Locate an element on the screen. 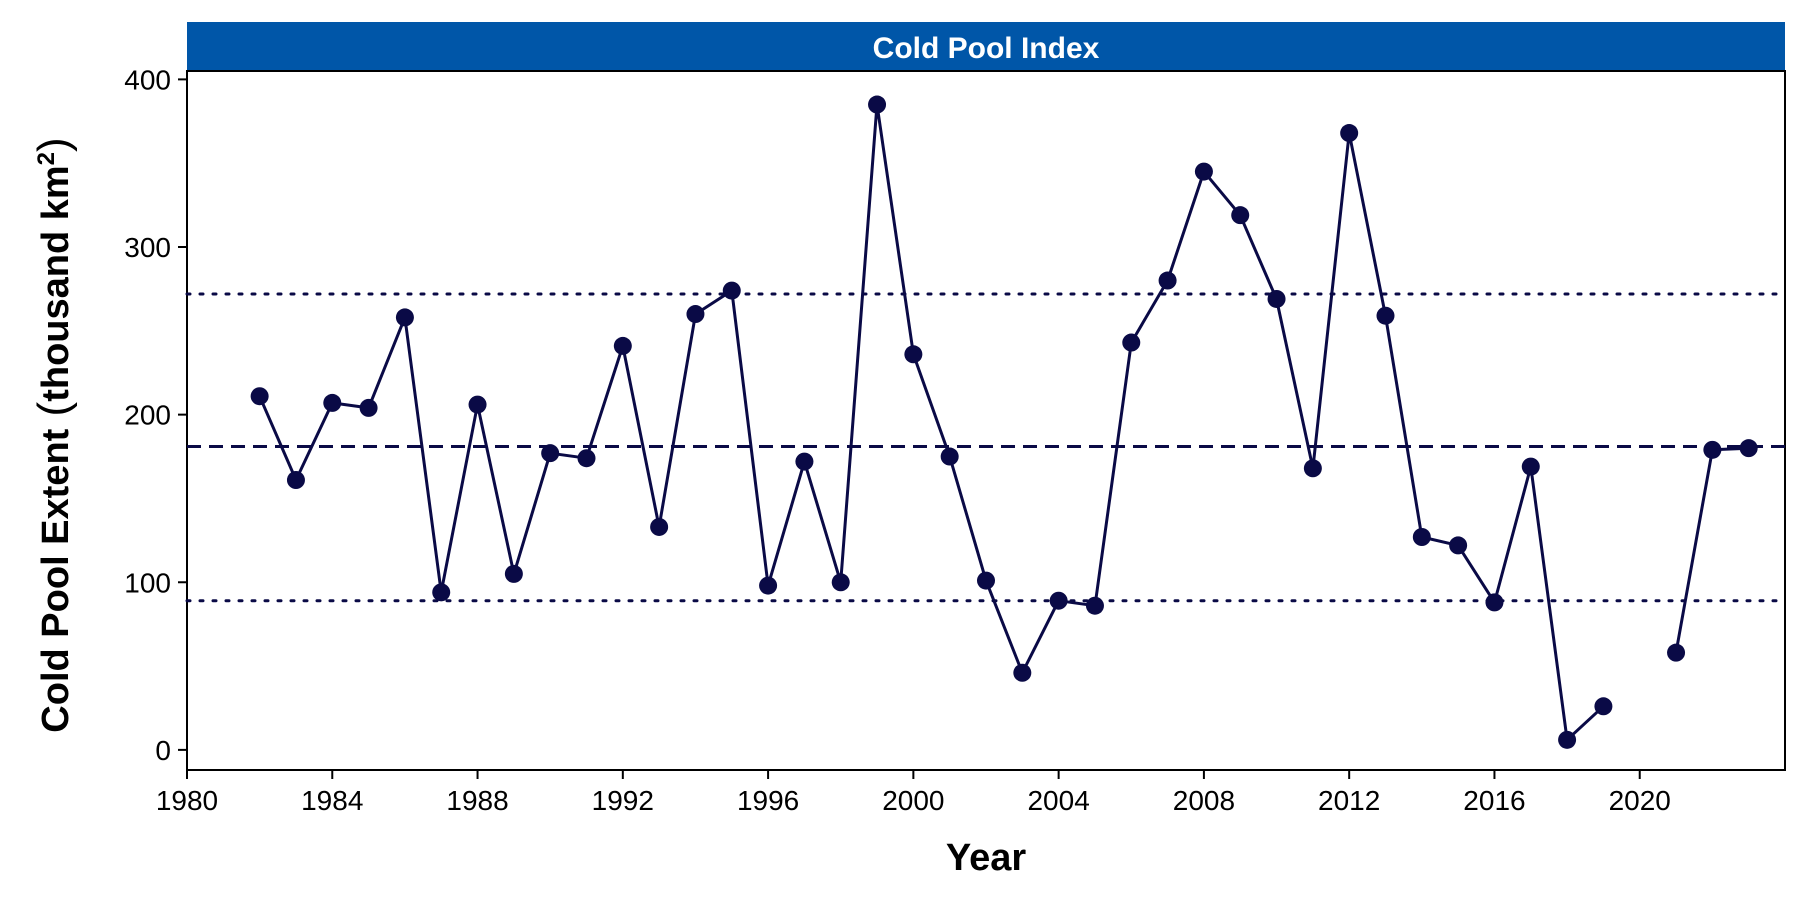  y-tick-label-200: 200 is located at coordinates (147, 415).